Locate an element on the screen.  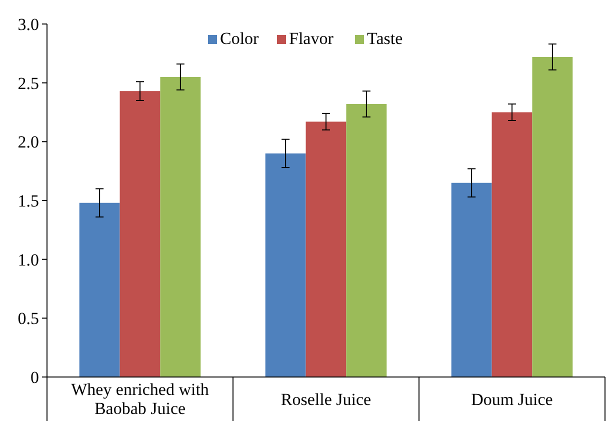
y-tick-label: 3.0 is located at coordinates (28, 24).